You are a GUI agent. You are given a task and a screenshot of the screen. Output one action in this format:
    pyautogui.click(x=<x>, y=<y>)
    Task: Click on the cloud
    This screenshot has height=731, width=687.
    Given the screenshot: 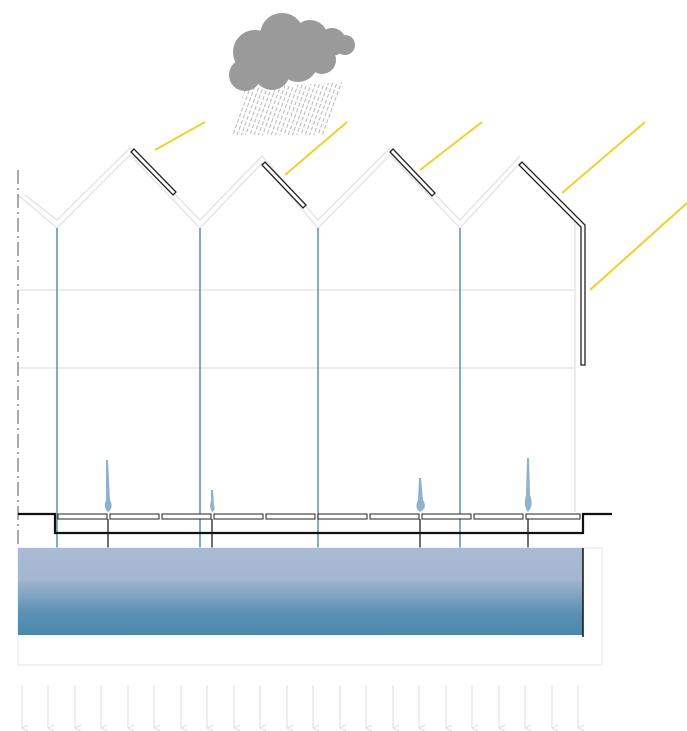 What is the action you would take?
    pyautogui.click(x=292, y=52)
    